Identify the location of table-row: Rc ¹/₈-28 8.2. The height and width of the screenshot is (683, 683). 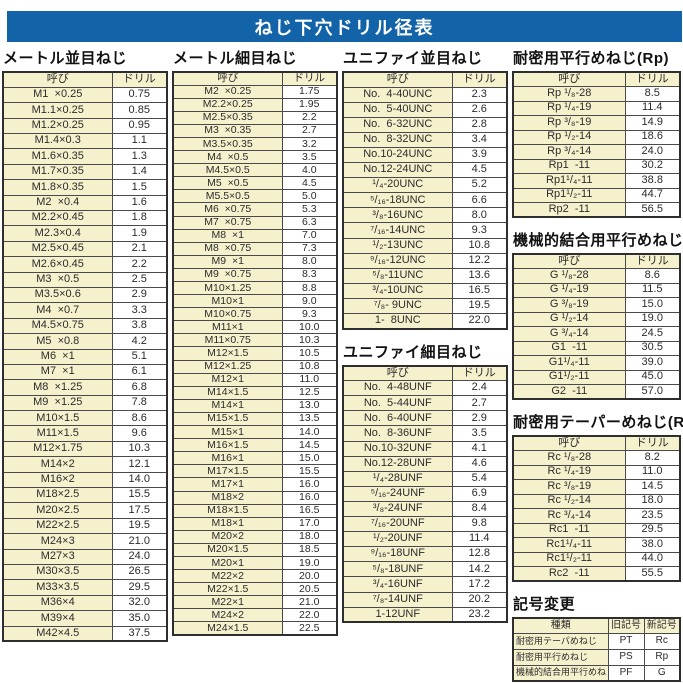
(596, 458).